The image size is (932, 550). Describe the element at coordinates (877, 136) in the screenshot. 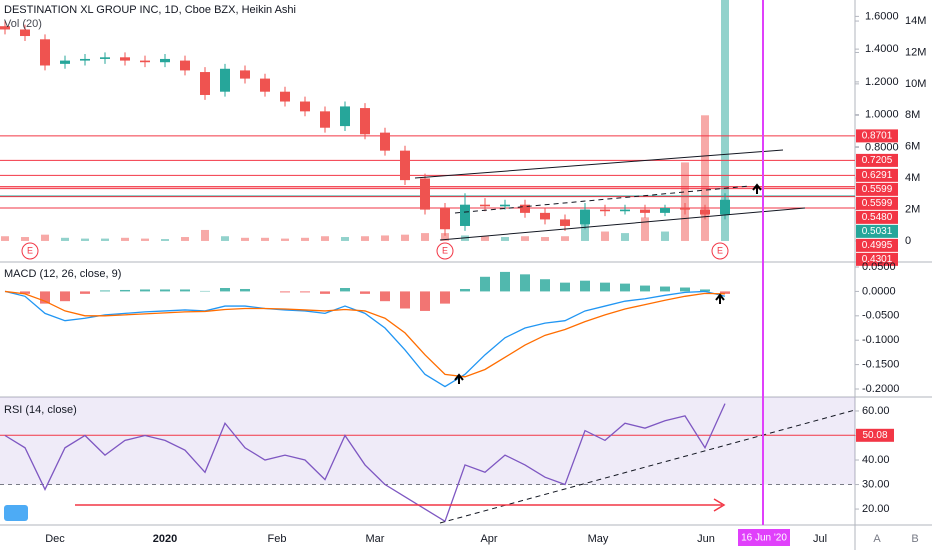

I see `level-label: 0.8701` at that location.